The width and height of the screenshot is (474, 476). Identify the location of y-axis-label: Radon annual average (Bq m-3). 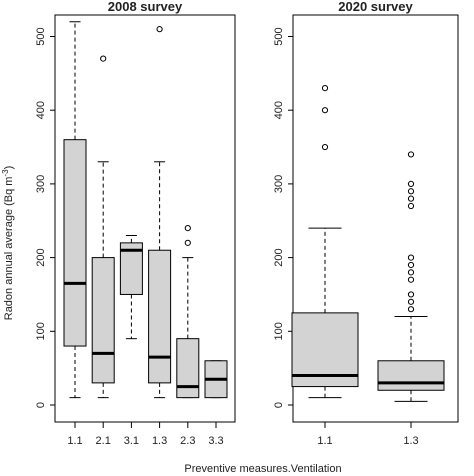
(8, 243).